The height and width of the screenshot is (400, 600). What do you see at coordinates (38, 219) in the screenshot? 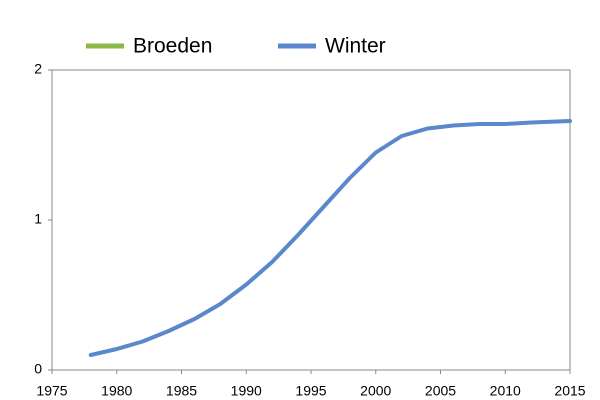
I see `y-tick-label: 1` at bounding box center [38, 219].